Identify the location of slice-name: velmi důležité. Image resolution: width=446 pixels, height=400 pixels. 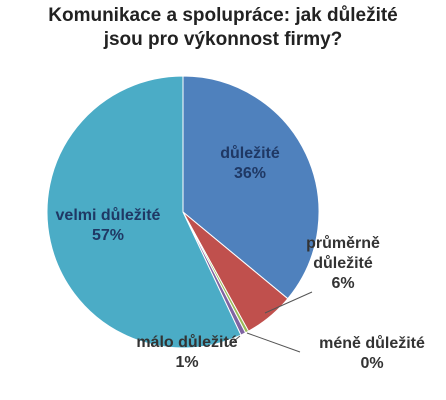
(108, 215).